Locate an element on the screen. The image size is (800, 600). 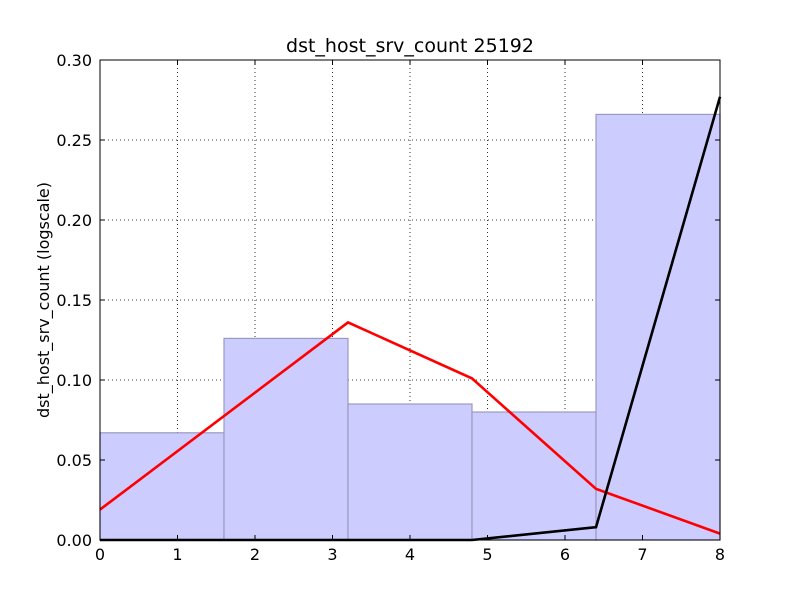
x-tick-label: 3 is located at coordinates (332, 554).